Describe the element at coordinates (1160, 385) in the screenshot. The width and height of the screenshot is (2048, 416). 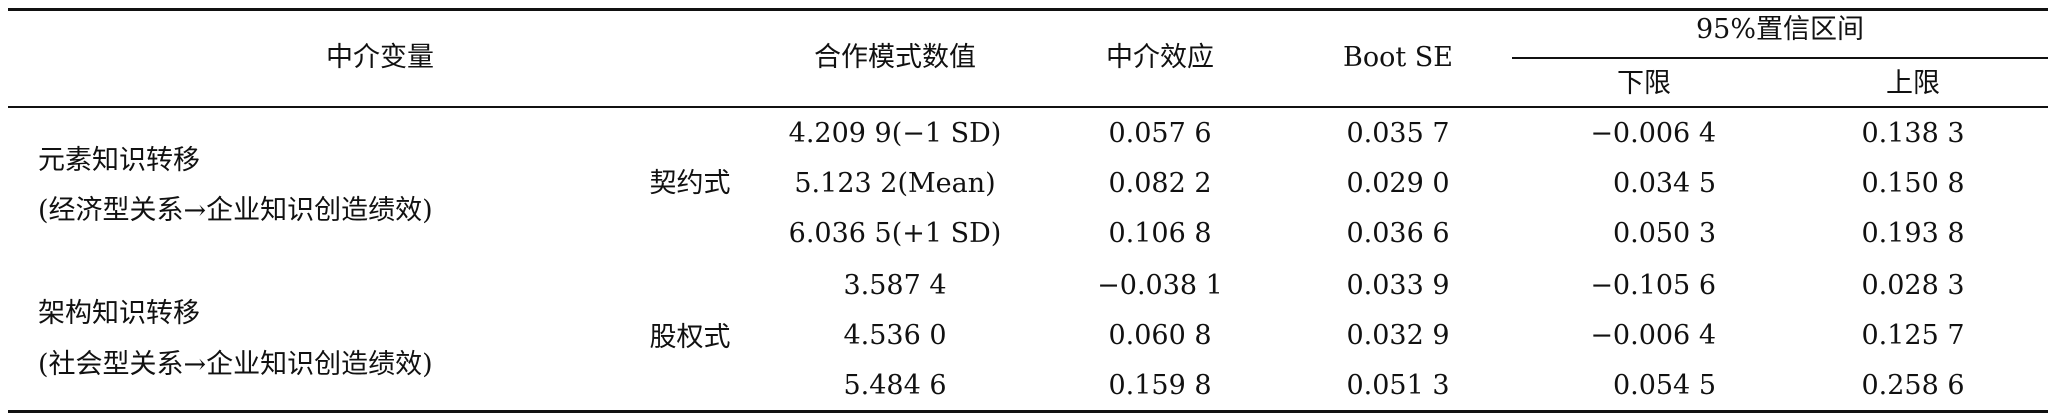
I see `cell-effect: 0.159 8` at that location.